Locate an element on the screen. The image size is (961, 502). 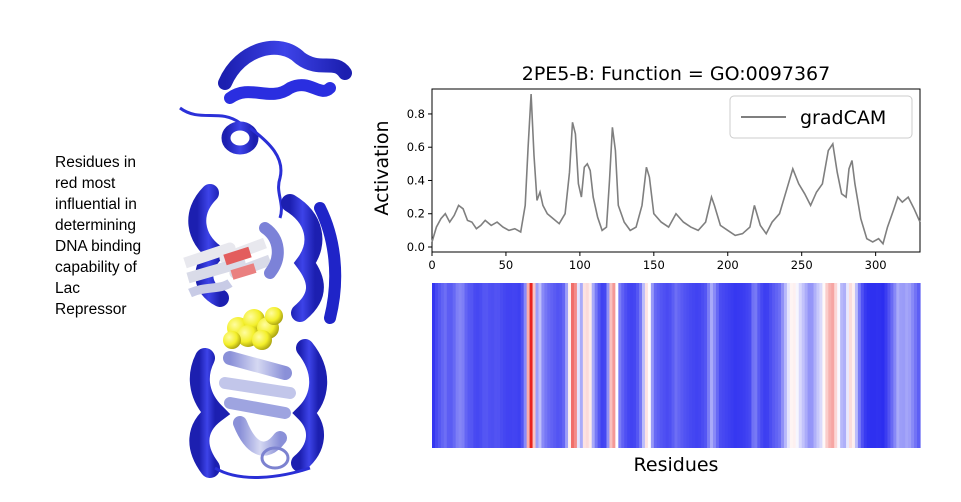
caption-line: Residues in is located at coordinates (95, 162).